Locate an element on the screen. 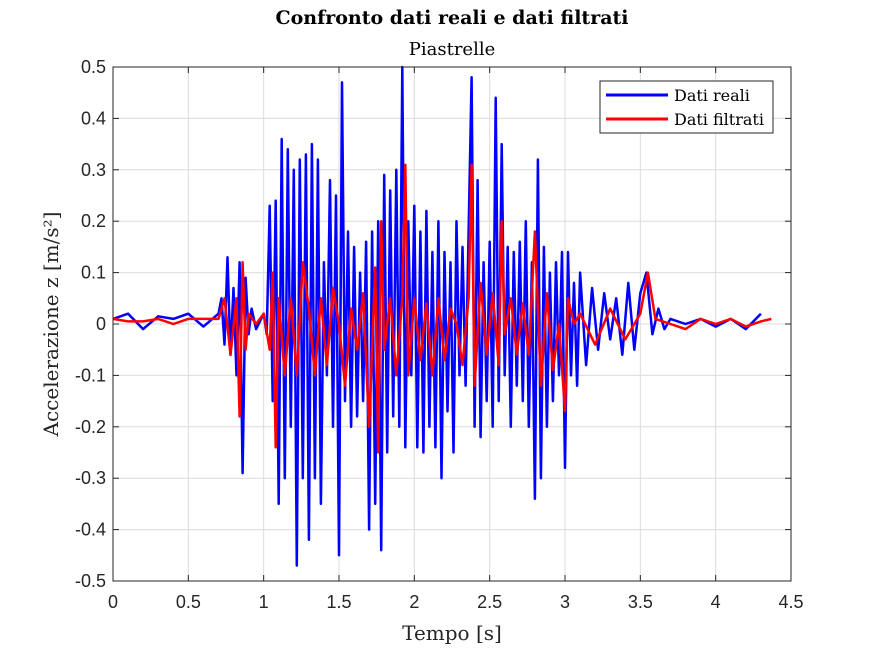 The height and width of the screenshot is (656, 875). x-tick-label: 2 is located at coordinates (414, 602).